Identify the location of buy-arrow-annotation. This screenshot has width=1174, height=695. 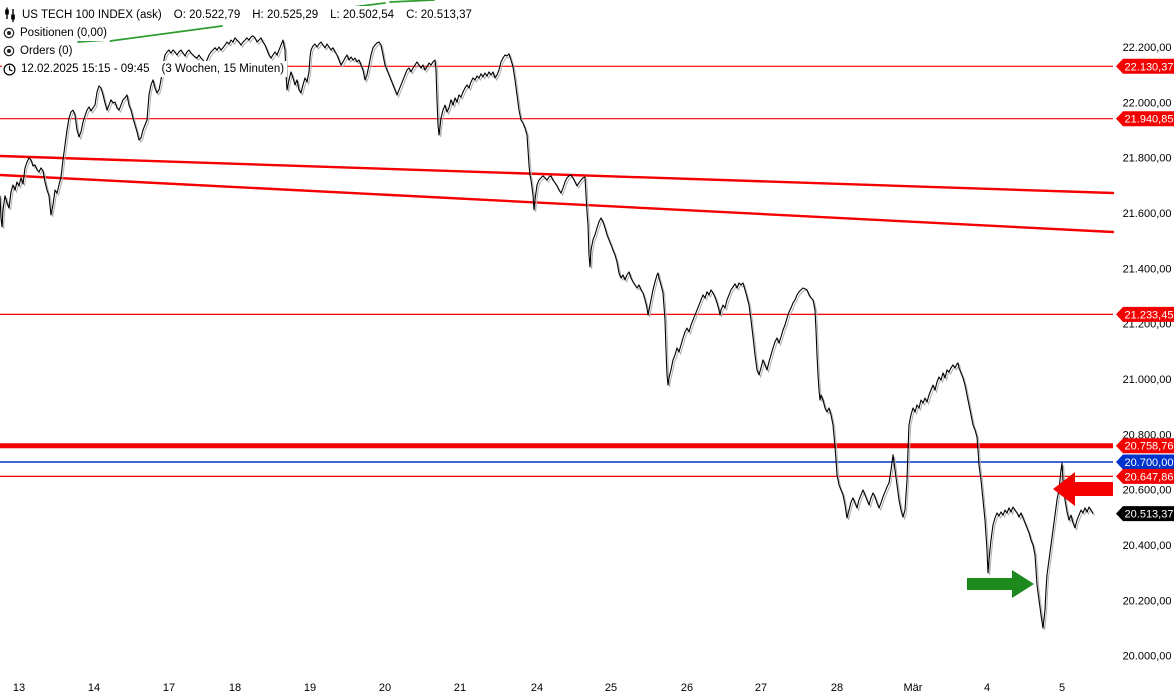
(1000, 584).